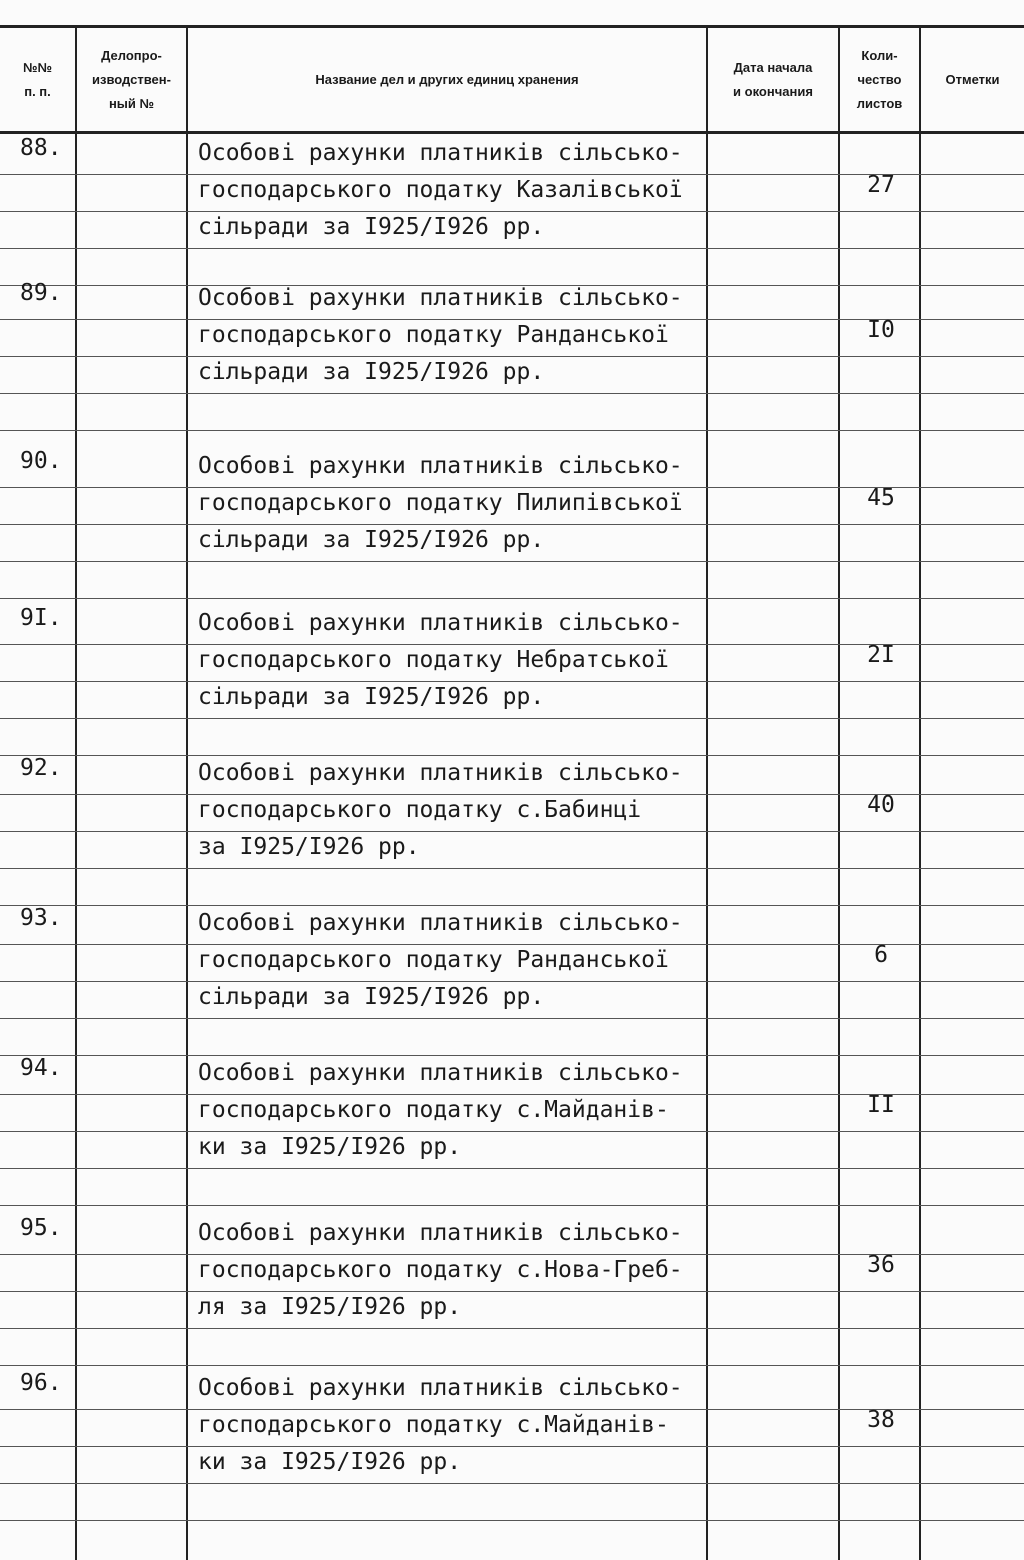 The height and width of the screenshot is (1560, 1024). What do you see at coordinates (41, 768) in the screenshot?
I see `row-number: 92.` at bounding box center [41, 768].